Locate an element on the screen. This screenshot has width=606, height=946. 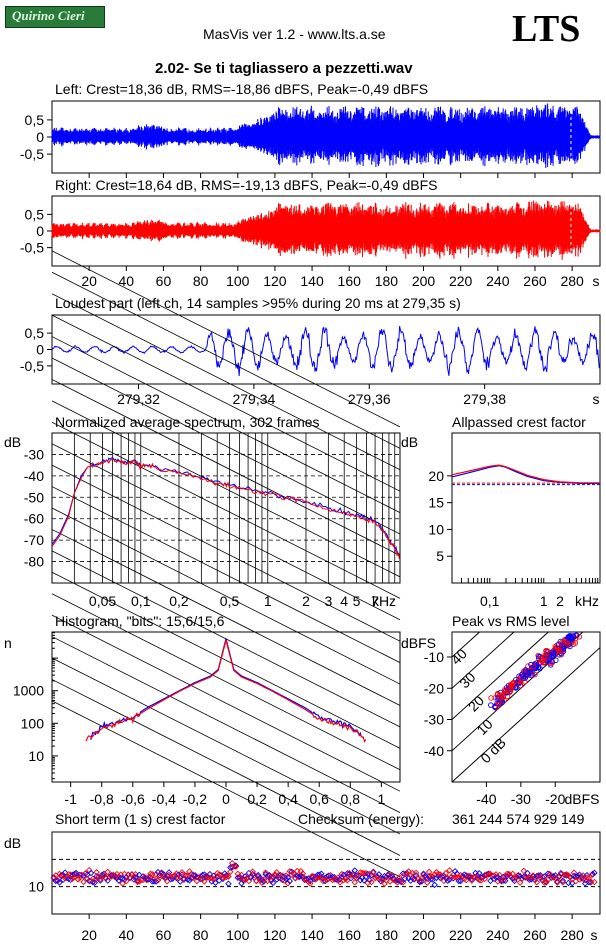
x-tick-label: 100 is located at coordinates (238, 281).